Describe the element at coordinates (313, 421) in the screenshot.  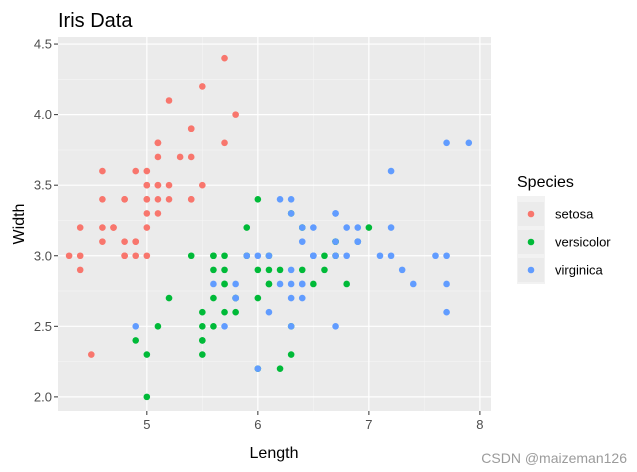
I see `x-axis-ticks: 5 6 7 8` at that location.